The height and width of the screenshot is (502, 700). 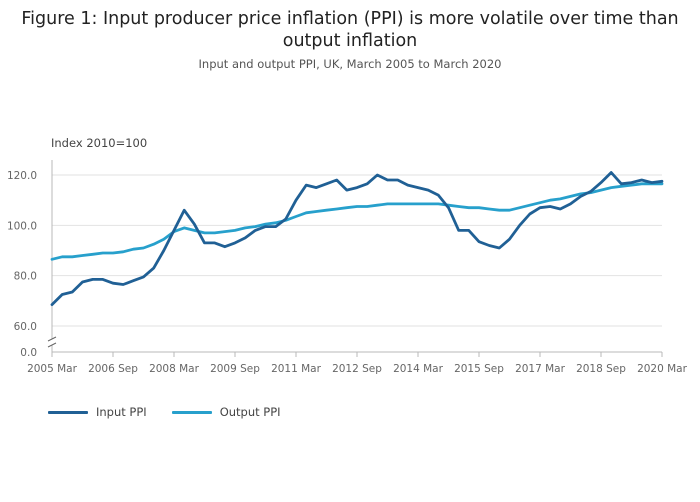 What do you see at coordinates (25, 327) in the screenshot?
I see `y-tick-label: 60.0` at bounding box center [25, 327].